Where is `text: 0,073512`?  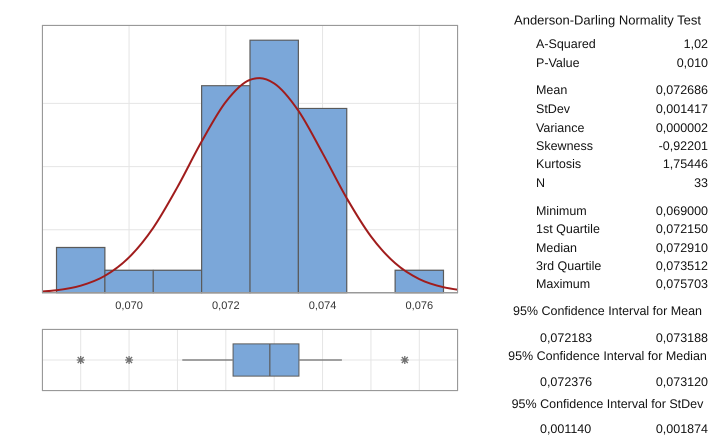 text: 0,073512 is located at coordinates (682, 266).